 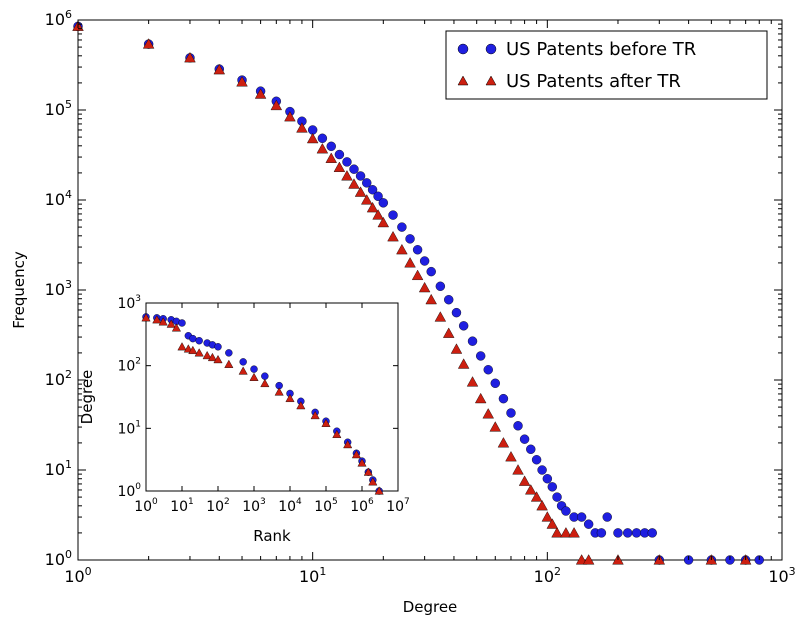 I want to click on main-y-tick-label: 10⁵, so click(x=58, y=108).